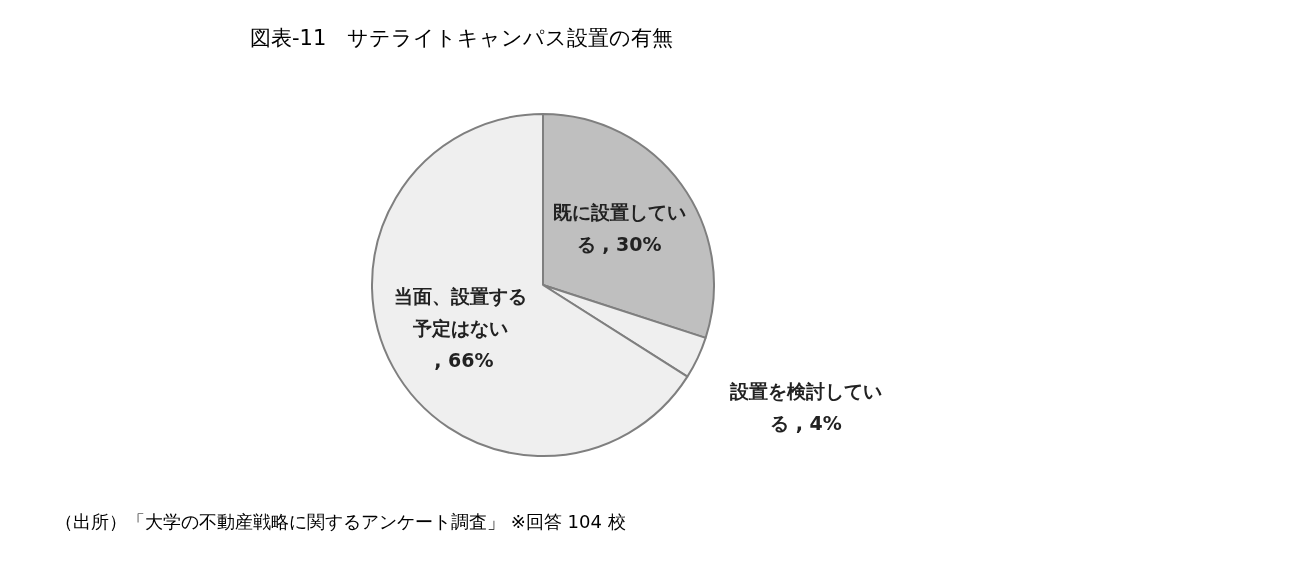  Describe the element at coordinates (806, 406) in the screenshot. I see `slice-label: 設置を検討している , 4%` at that location.